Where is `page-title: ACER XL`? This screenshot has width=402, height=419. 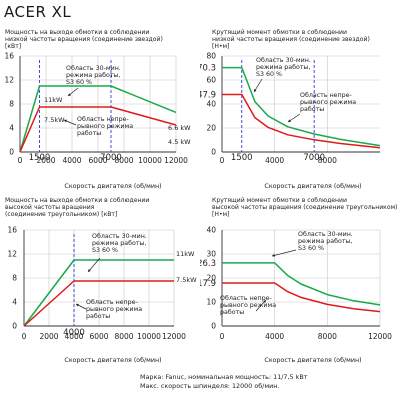 page-title: ACER XL is located at coordinates (38, 12).